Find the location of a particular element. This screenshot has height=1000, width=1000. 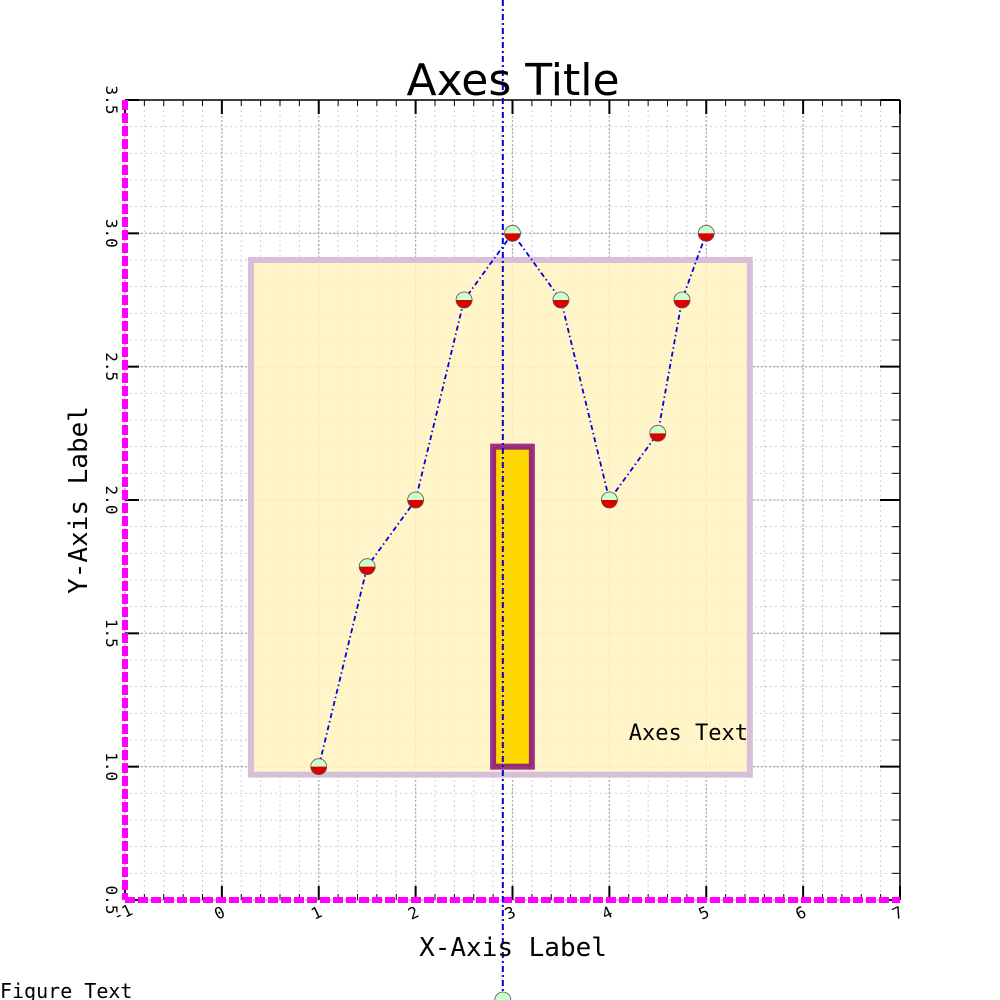

x-tick-label: 7 is located at coordinates (897, 912).